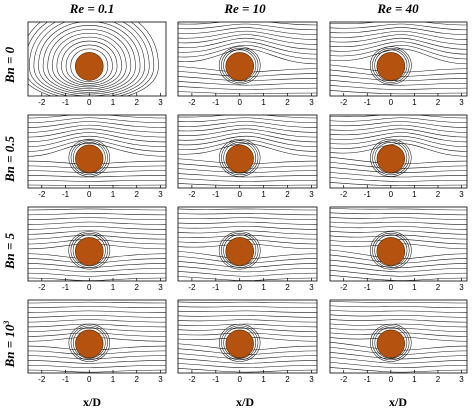  I want to click on svg-text: Bn = 0, so click(9, 65).